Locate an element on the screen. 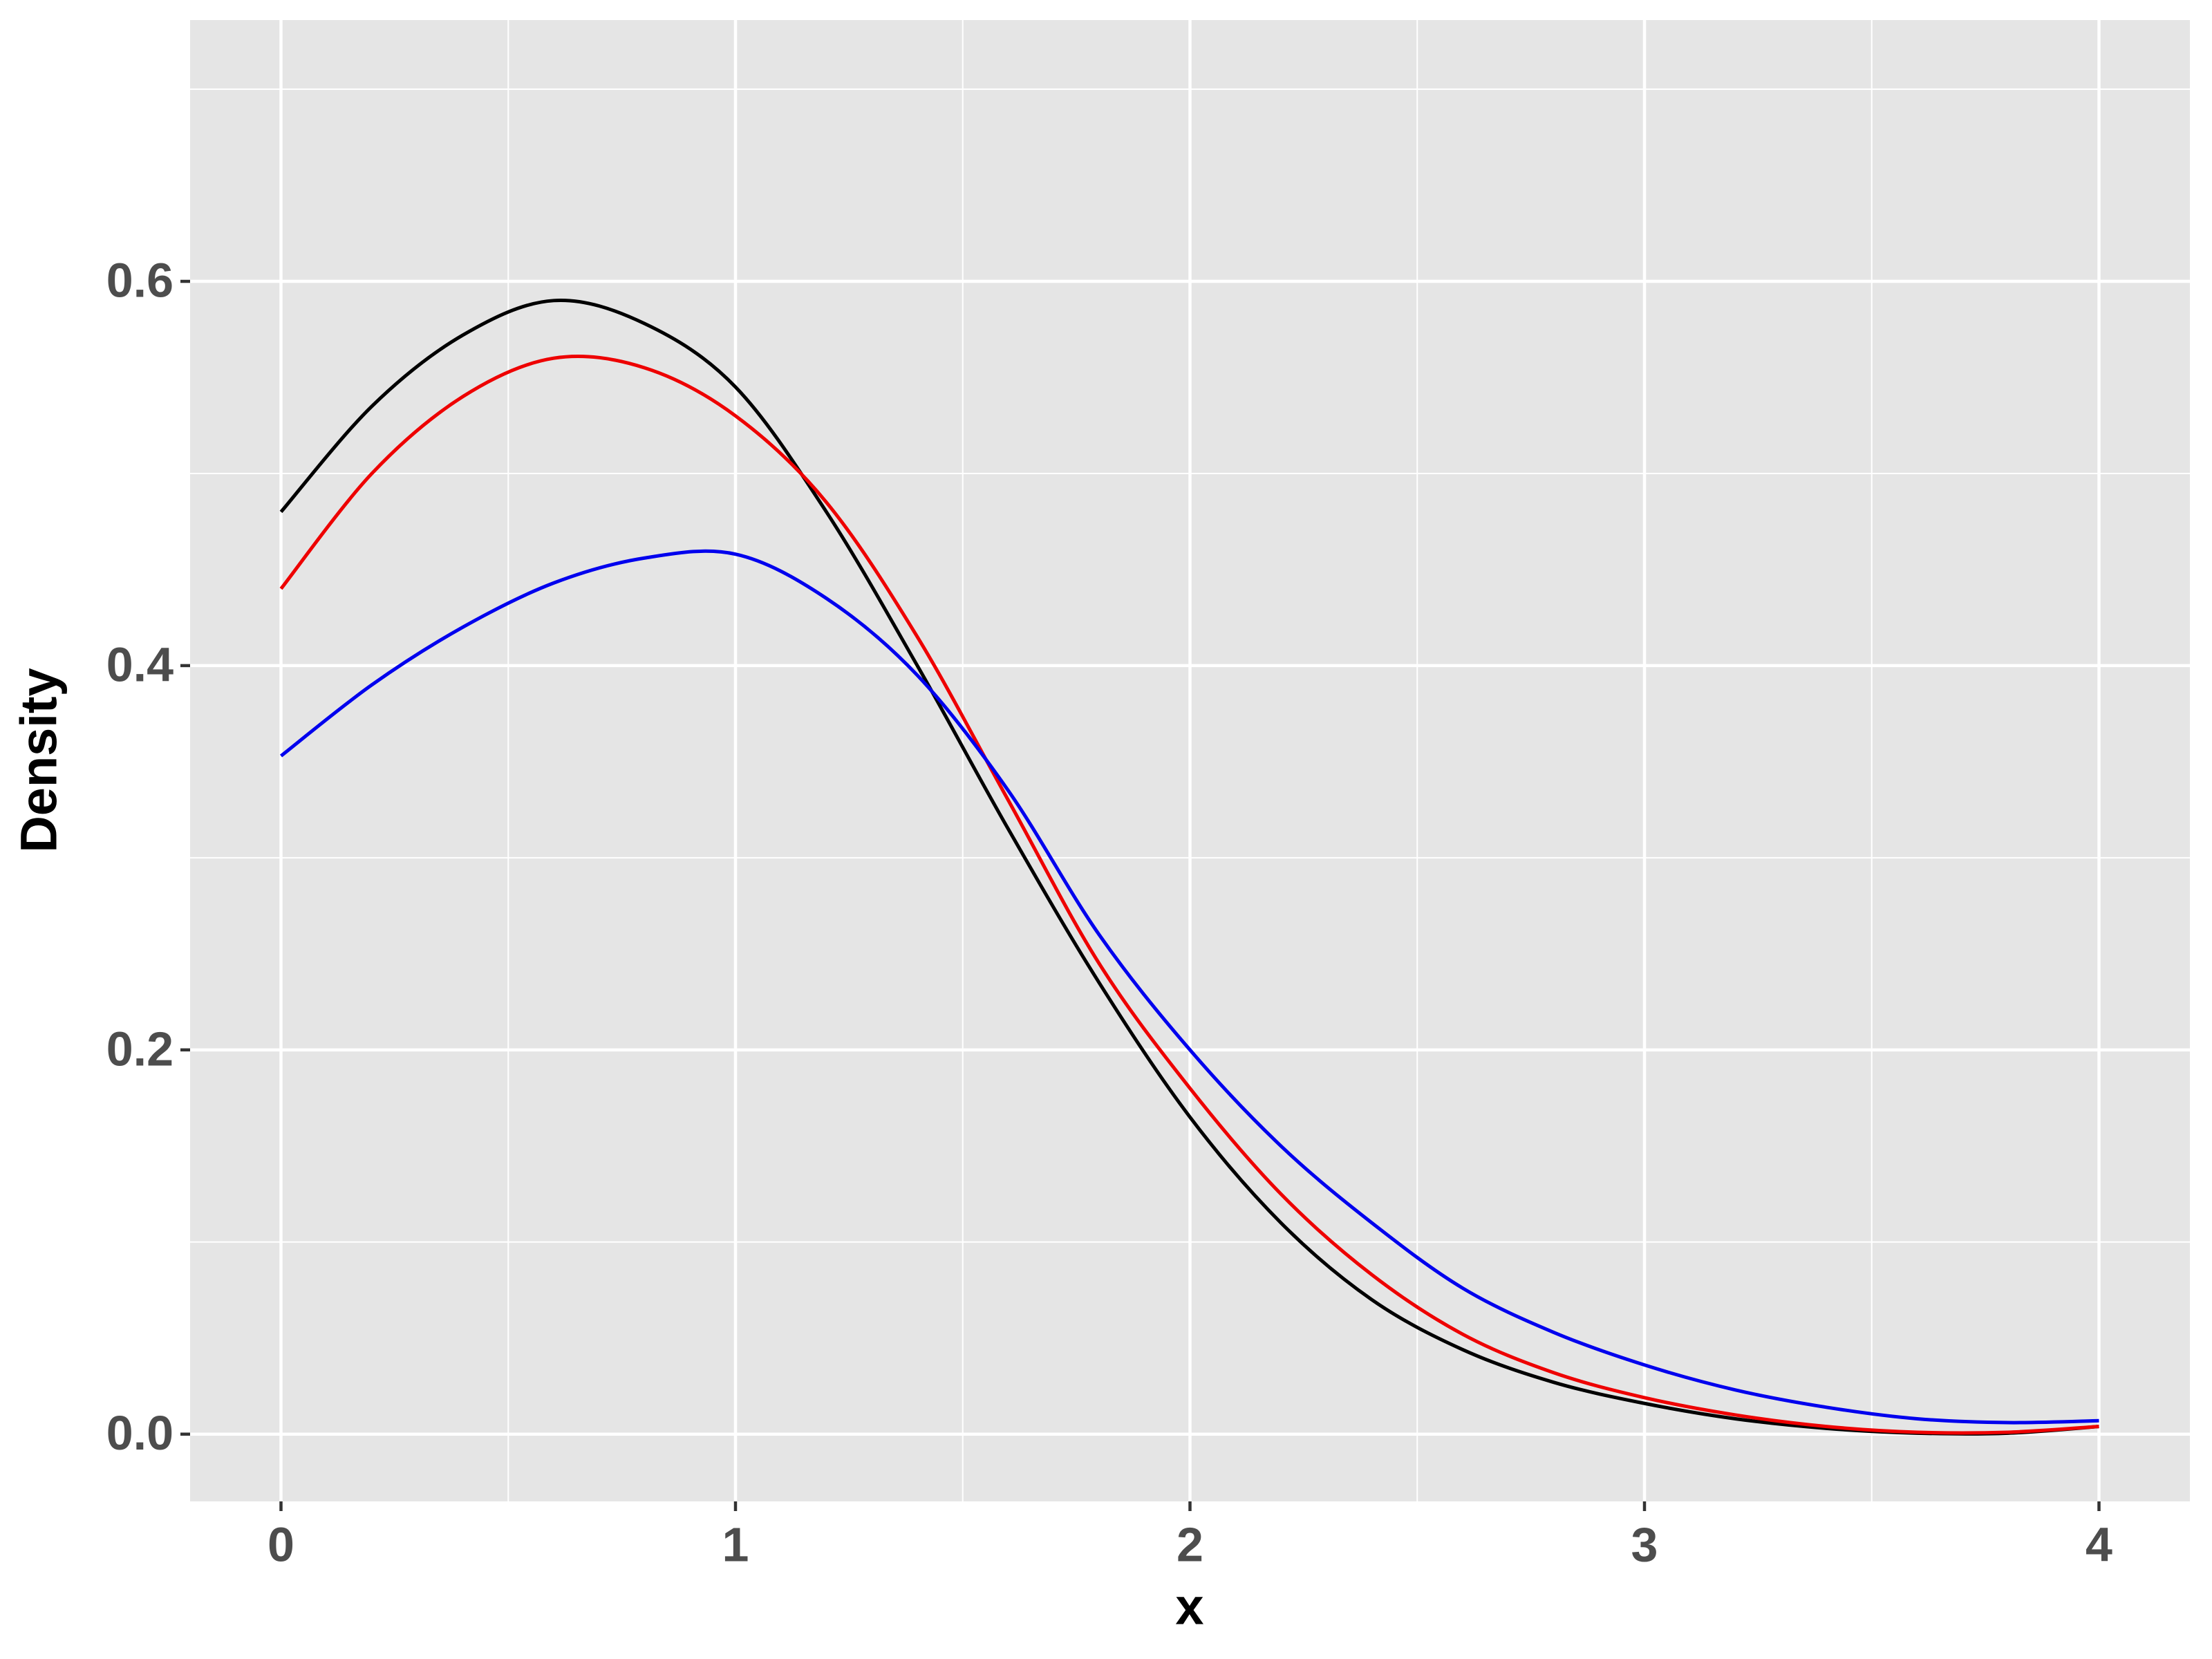  x-tick-label: 0 is located at coordinates (281, 1544).